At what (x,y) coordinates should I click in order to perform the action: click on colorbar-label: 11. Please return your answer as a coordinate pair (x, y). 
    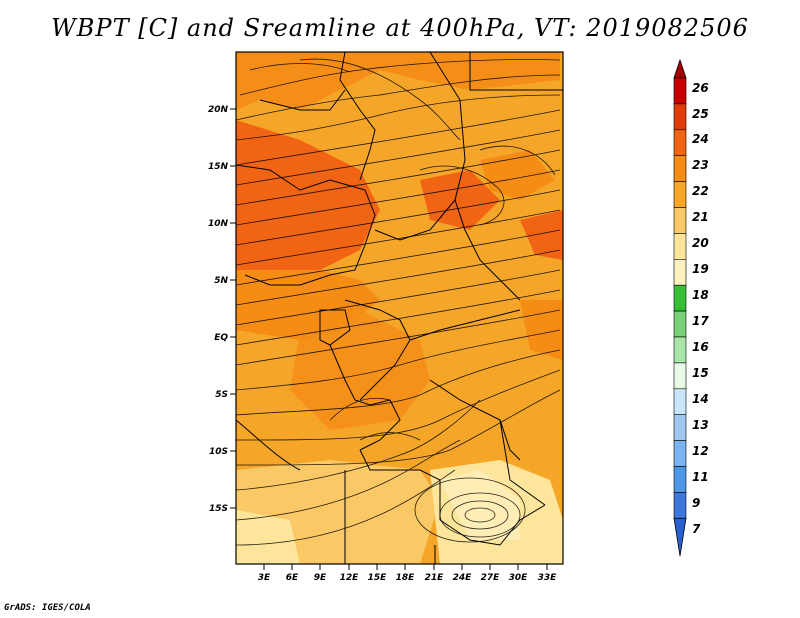
    Looking at the image, I should click on (700, 477).